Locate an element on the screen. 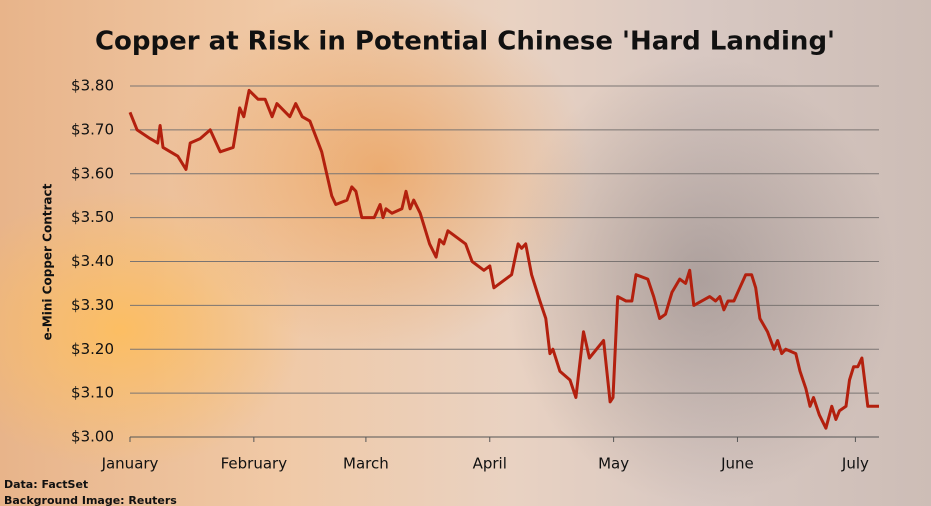 Image resolution: width=931 pixels, height=506 pixels. source-note: Data: FactSet is located at coordinates (46, 484).